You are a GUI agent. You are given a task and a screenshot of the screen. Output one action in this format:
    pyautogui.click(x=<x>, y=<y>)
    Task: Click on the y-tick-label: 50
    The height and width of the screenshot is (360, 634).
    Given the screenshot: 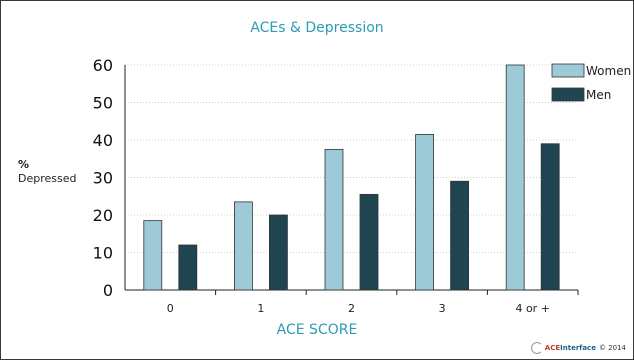 What is the action you would take?
    pyautogui.click(x=103, y=103)
    